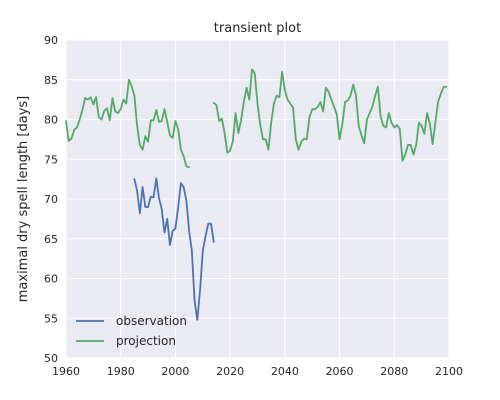 This screenshot has height=400, width=500. What do you see at coordinates (175, 371) in the screenshot?
I see `x-tick-label: 2000` at bounding box center [175, 371].